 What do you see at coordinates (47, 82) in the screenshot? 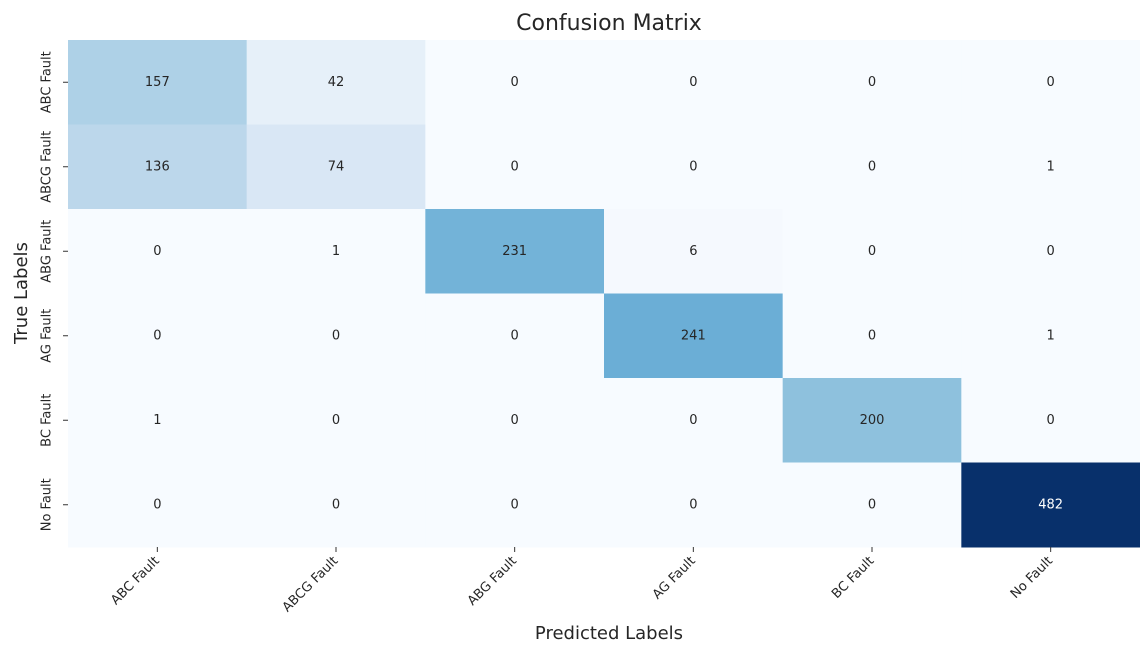
I see `y-tick-label: ABC Fault` at bounding box center [47, 82].